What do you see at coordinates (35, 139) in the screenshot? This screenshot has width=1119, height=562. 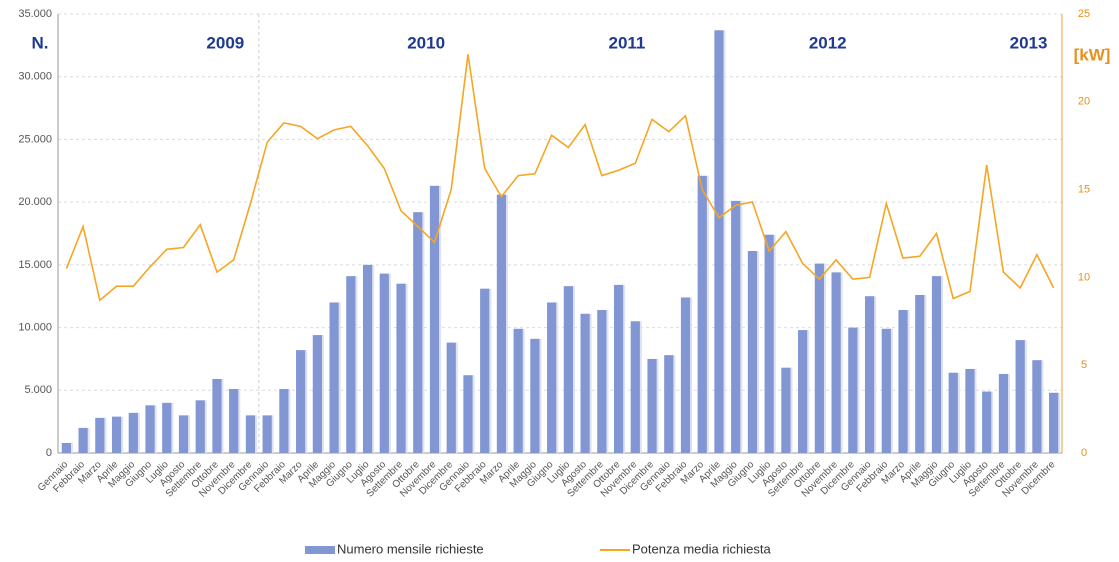 I see `y-tick-label: 25.000` at bounding box center [35, 139].